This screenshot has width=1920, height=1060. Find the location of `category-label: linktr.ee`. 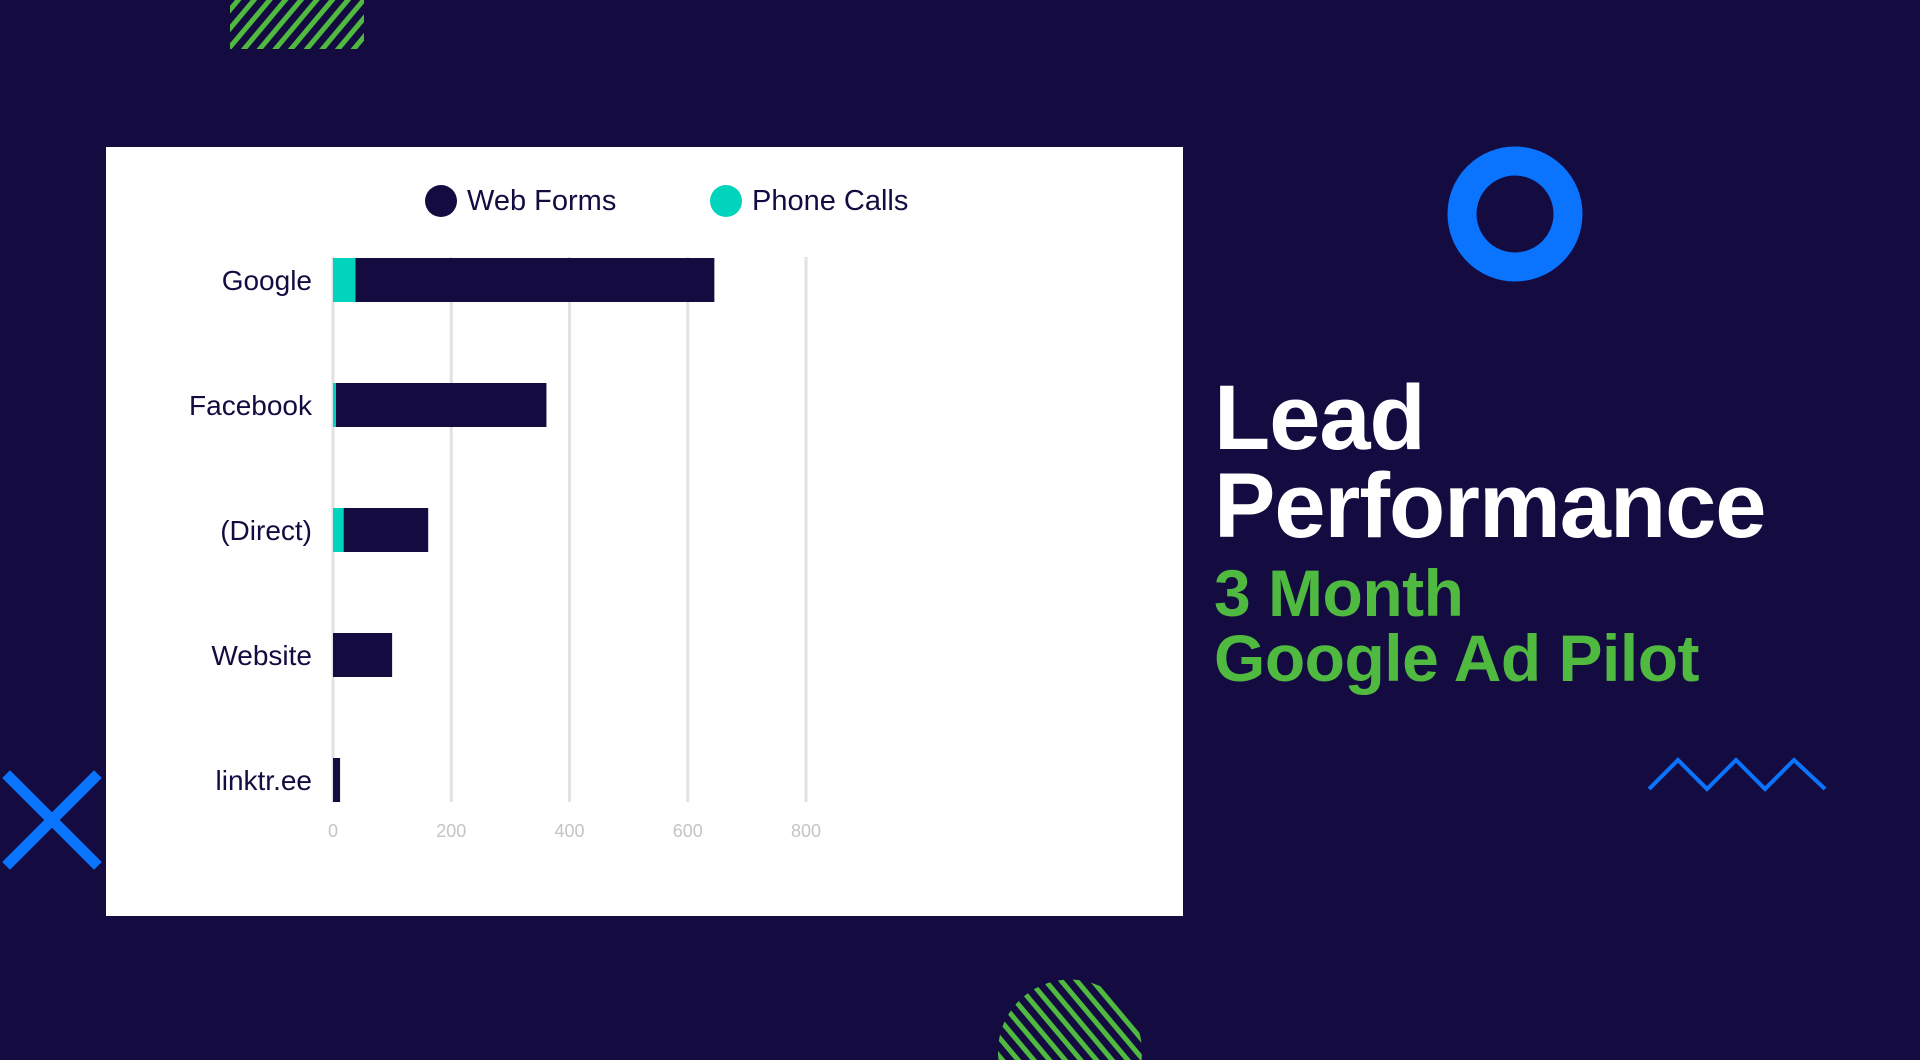

category-label: linktr.ee is located at coordinates (264, 780).